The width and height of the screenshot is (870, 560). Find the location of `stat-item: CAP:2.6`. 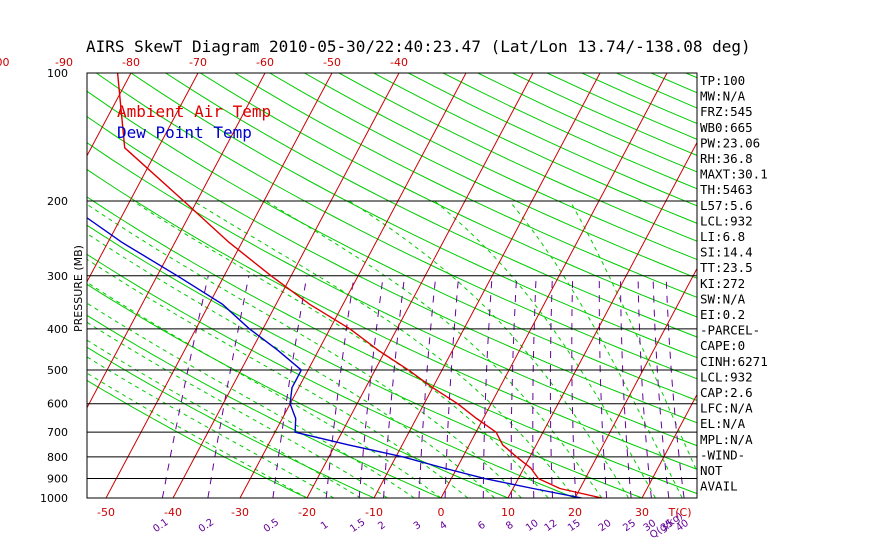

stat-item: CAP:2.6 is located at coordinates (726, 392).